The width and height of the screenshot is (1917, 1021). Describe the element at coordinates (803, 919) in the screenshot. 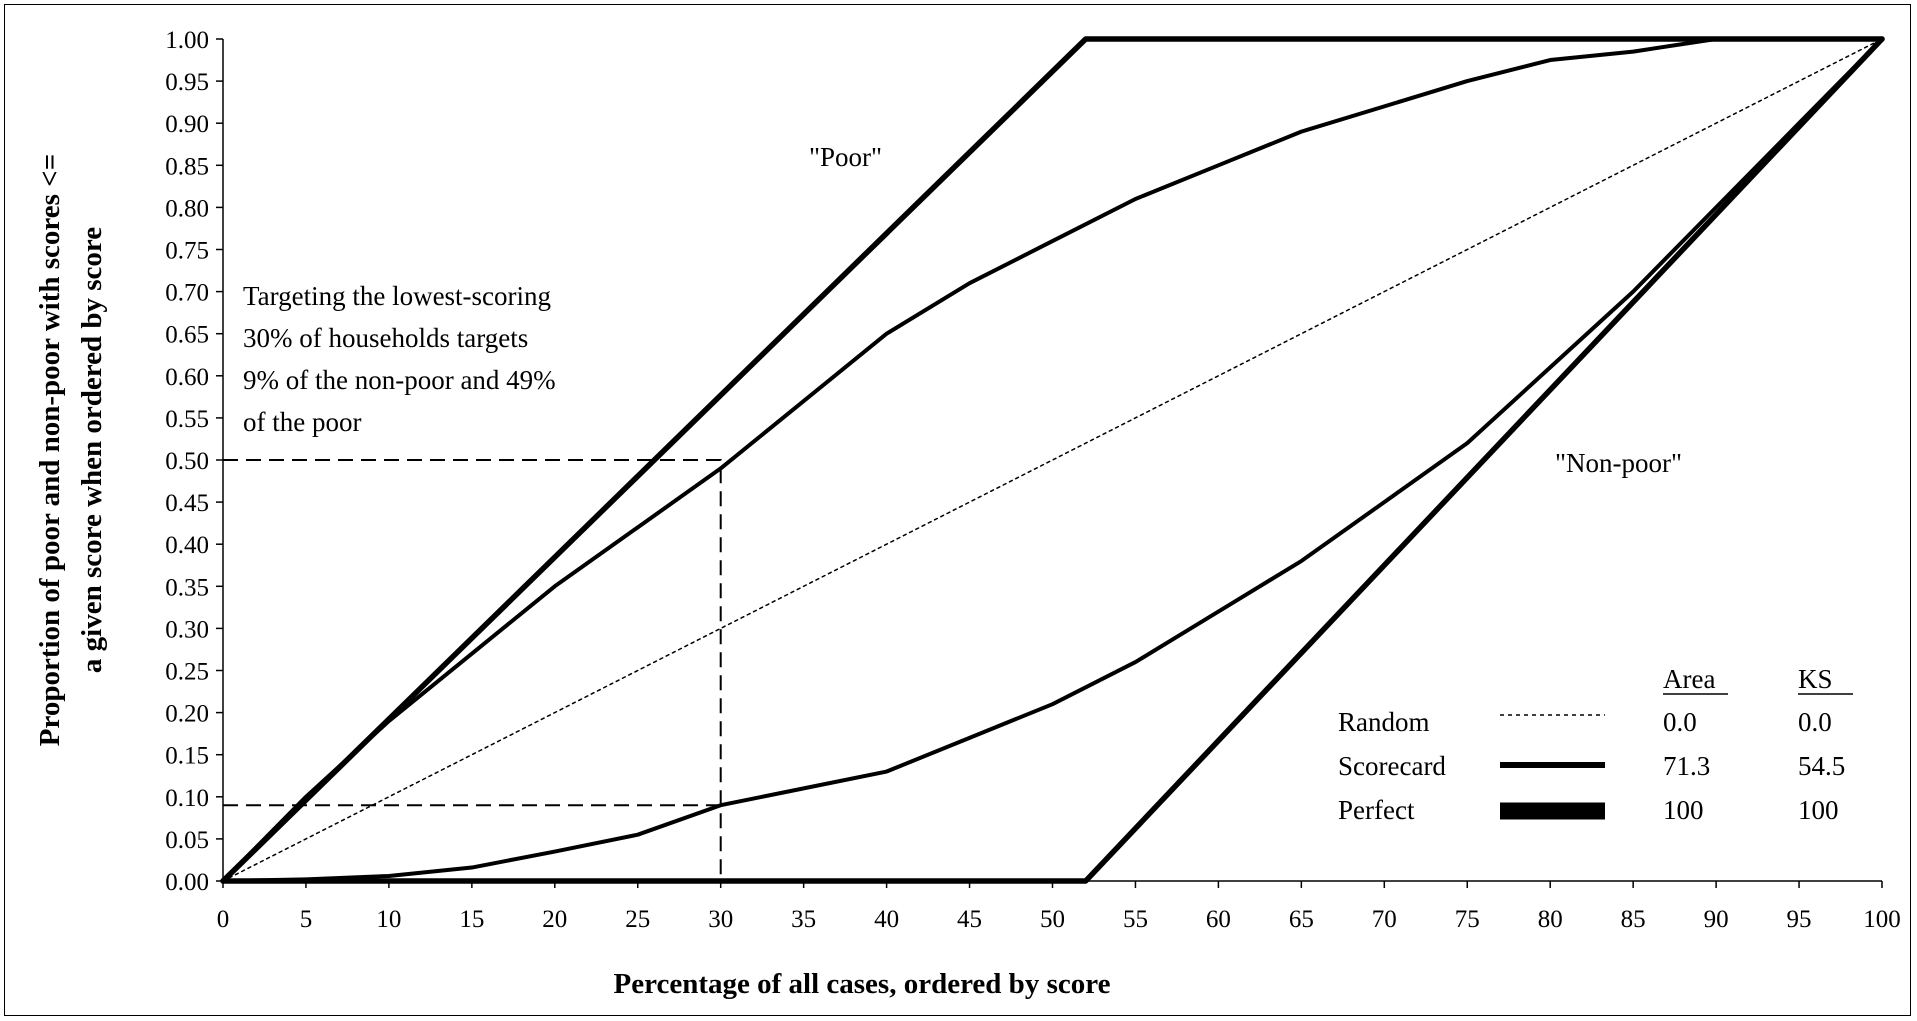

I see `x-tick-label: 35` at that location.